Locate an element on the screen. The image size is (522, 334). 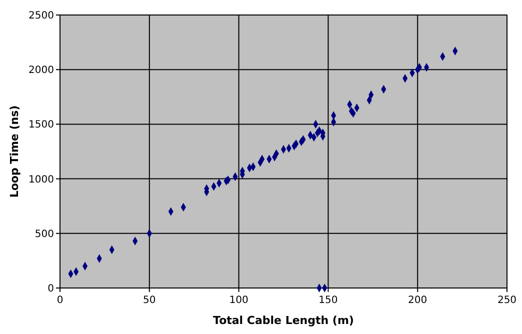
x-axis-title: Total Cable Length (m) is located at coordinates (283, 320).